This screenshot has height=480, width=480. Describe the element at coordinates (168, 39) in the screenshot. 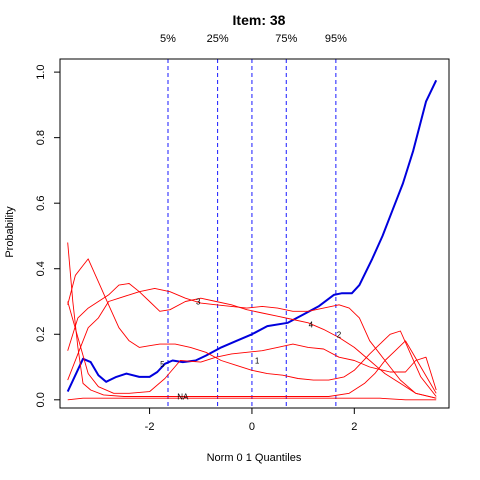

I see `quantile-label-0: 5%` at that location.